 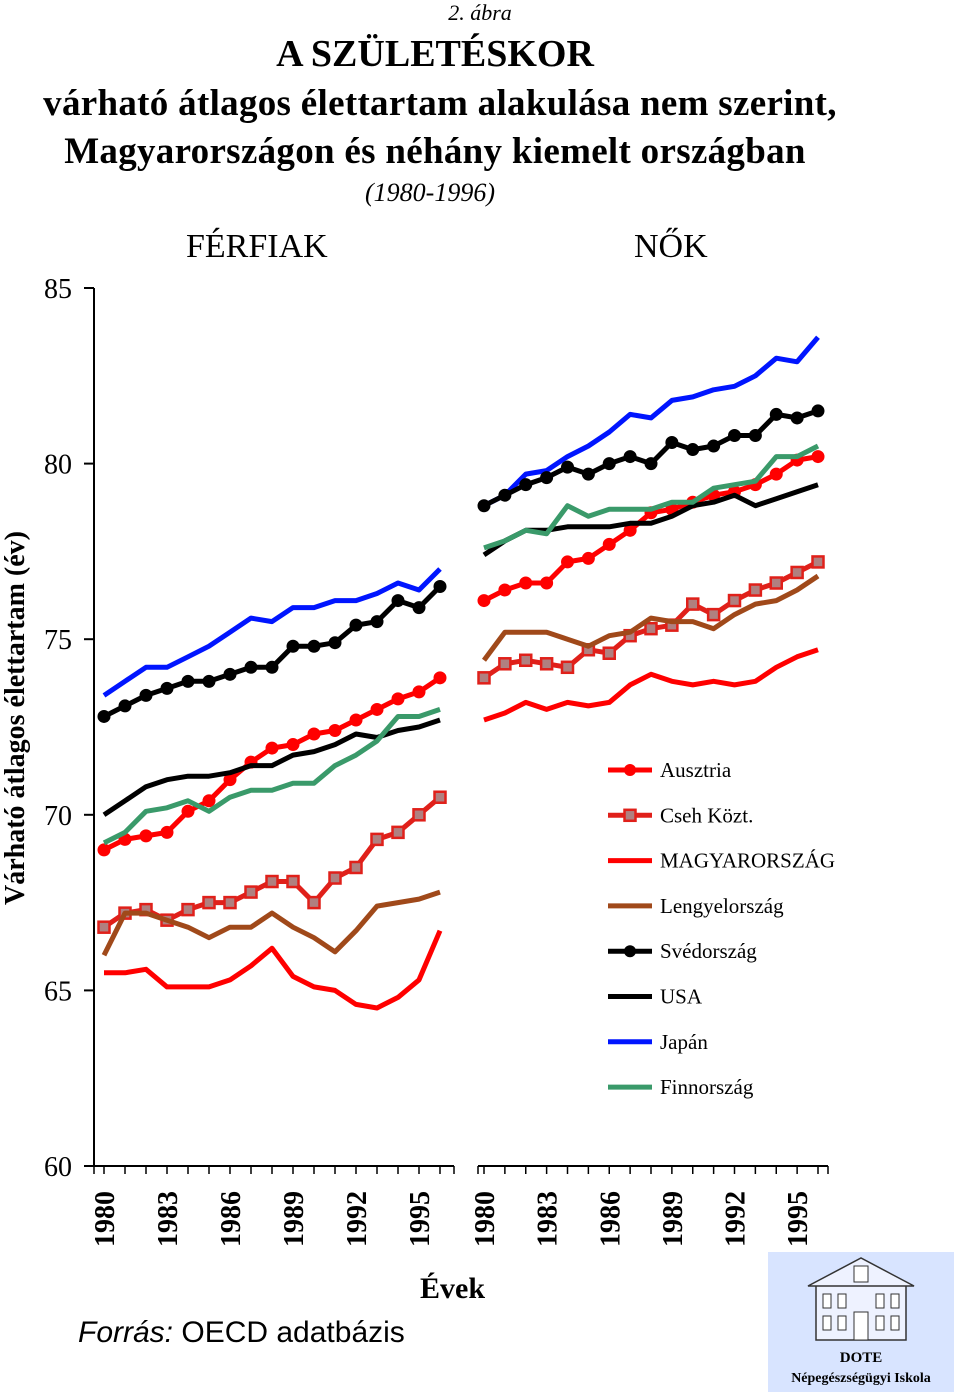 I want to click on x-tick-label: 1980, so click(x=105, y=1219).